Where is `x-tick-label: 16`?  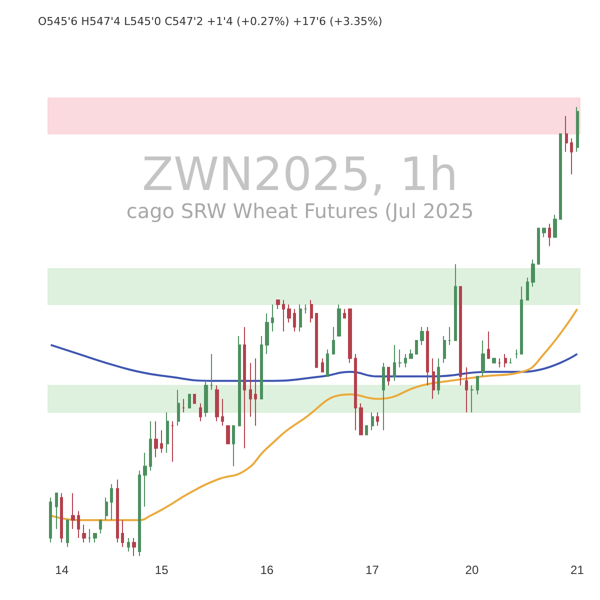 x-tick-label: 16 is located at coordinates (267, 570).